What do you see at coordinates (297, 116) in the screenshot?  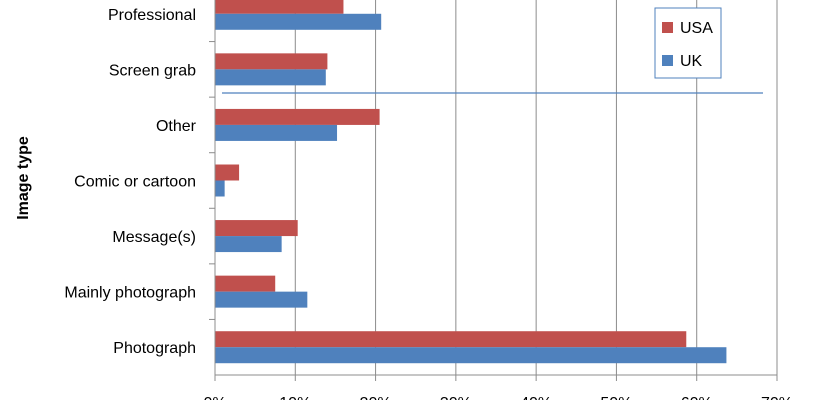 I see `bar-usa-other` at bounding box center [297, 116].